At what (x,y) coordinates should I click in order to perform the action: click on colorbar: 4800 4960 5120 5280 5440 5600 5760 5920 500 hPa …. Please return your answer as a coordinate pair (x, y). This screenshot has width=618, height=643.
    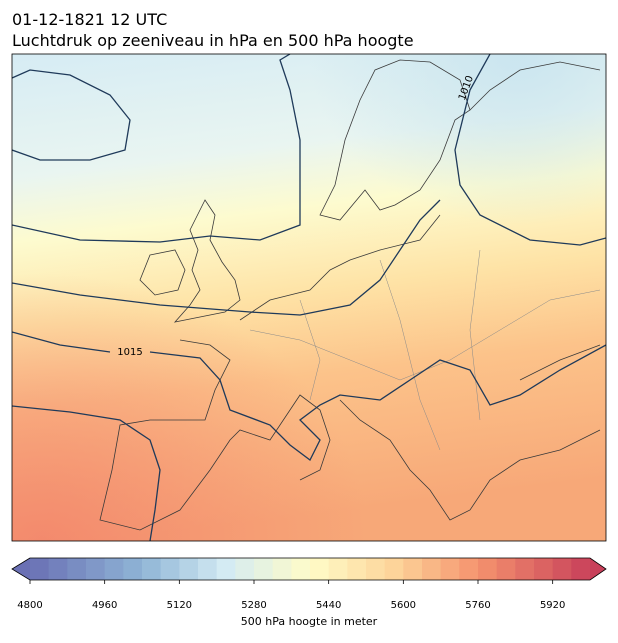
    Looking at the image, I should click on (309, 592).